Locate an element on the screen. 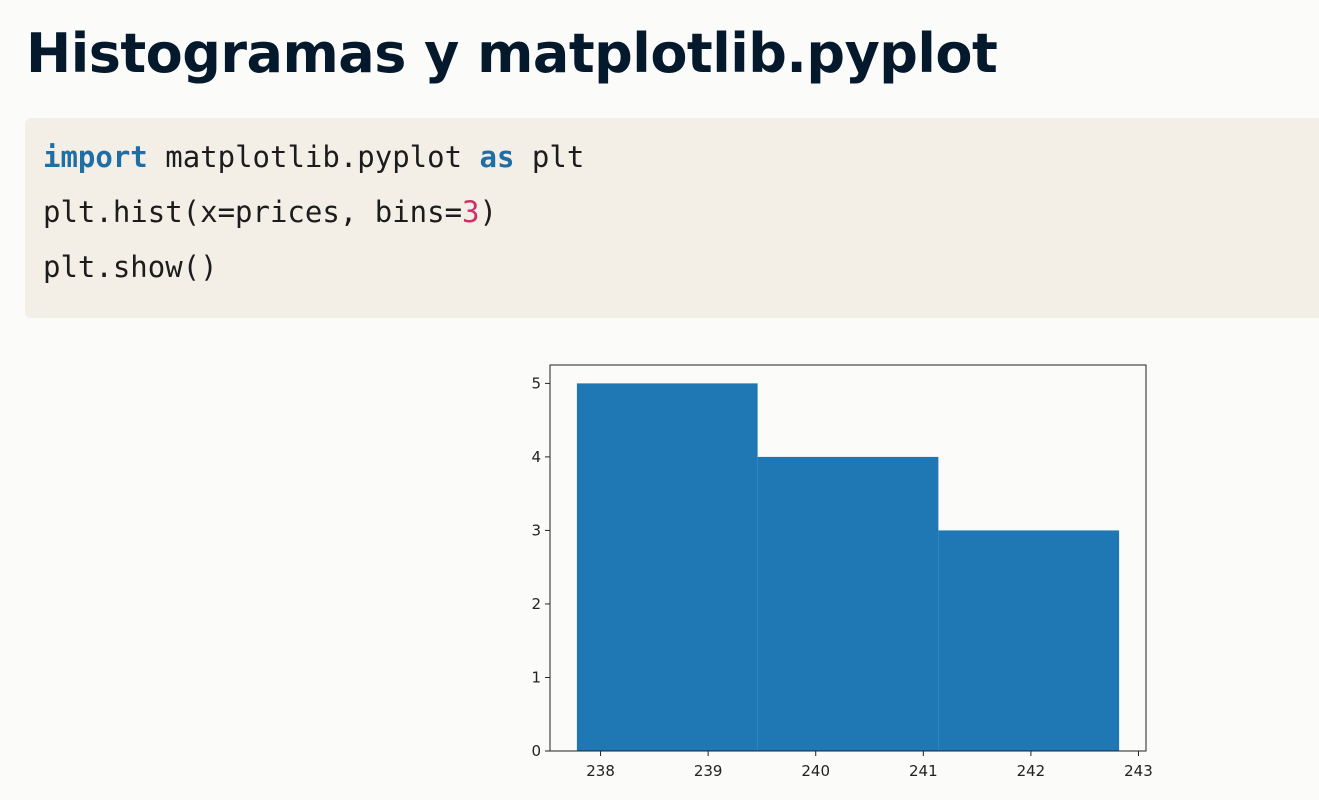  slide-title: Histogramas y matplotlib.pyplot is located at coordinates (512, 53).